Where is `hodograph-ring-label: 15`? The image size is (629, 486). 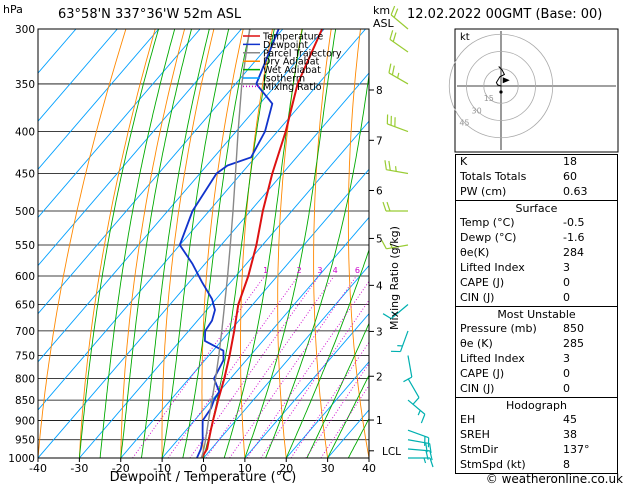 hodograph-ring-label: 15 is located at coordinates (489, 98).